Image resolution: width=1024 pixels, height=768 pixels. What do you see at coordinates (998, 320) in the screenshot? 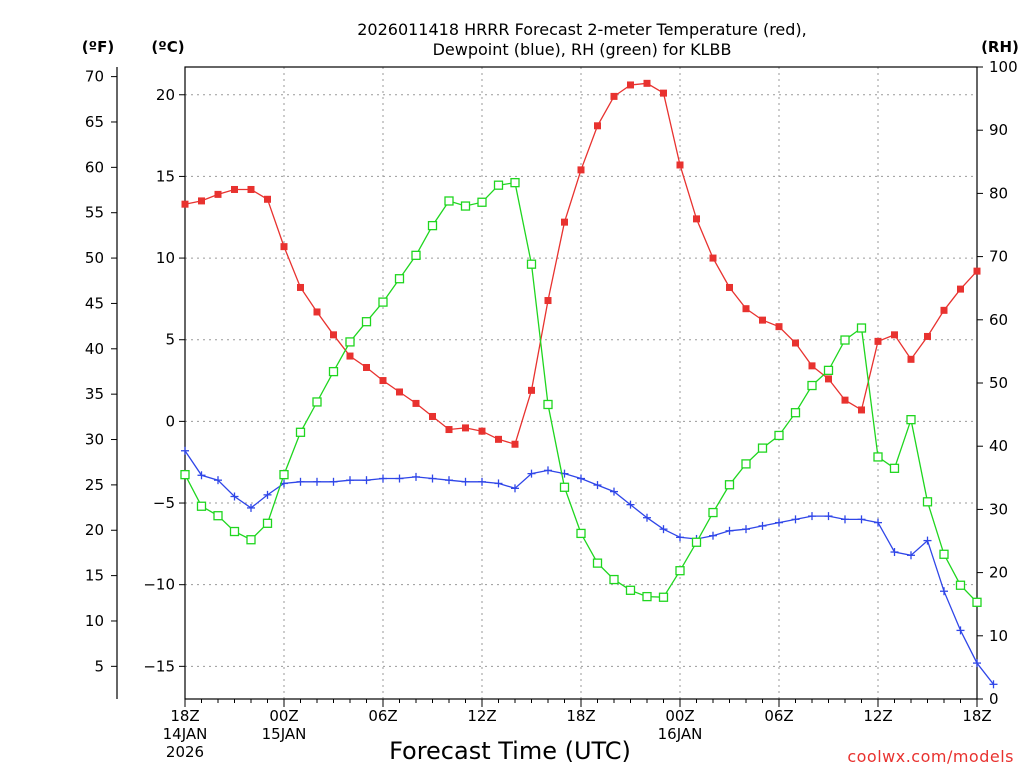
I see `rh-tick-label: 60` at bounding box center [998, 320].